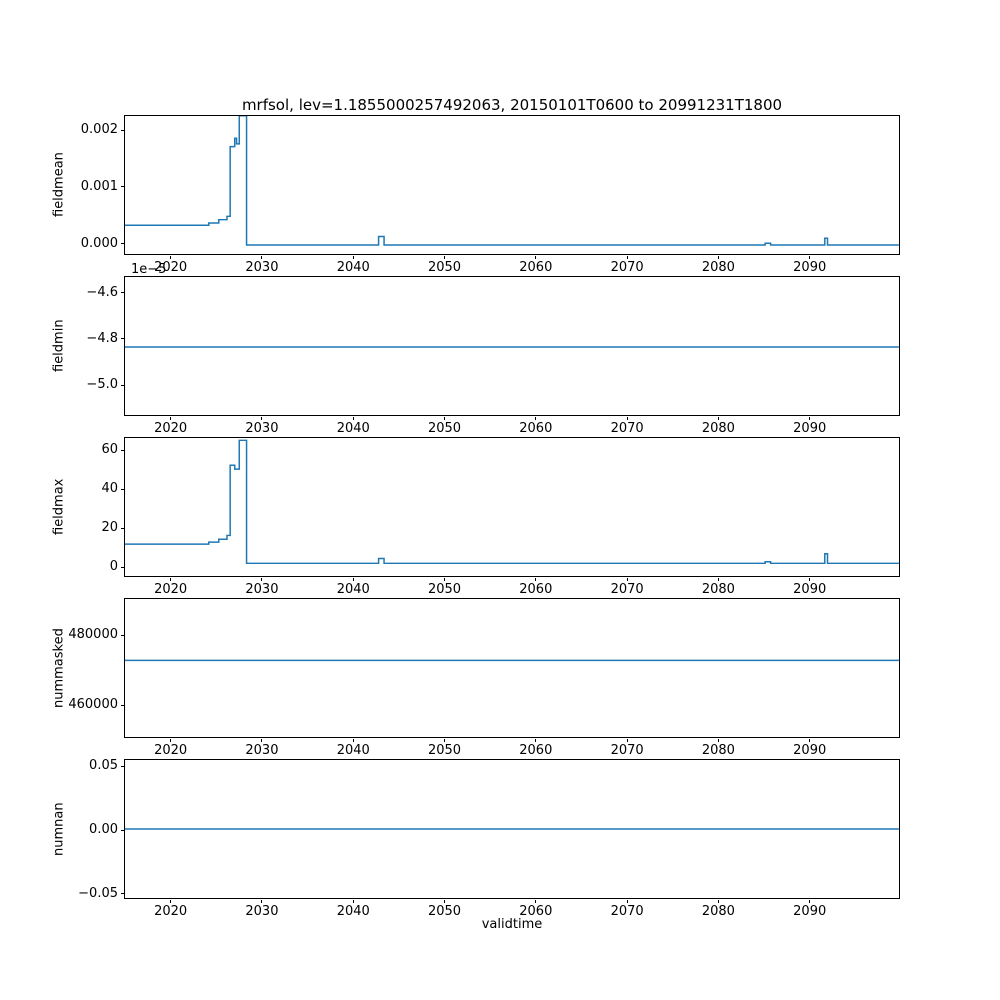 The image size is (1000, 1000). Describe the element at coordinates (102, 338) in the screenshot. I see `y-tick-label: −4.8` at that location.